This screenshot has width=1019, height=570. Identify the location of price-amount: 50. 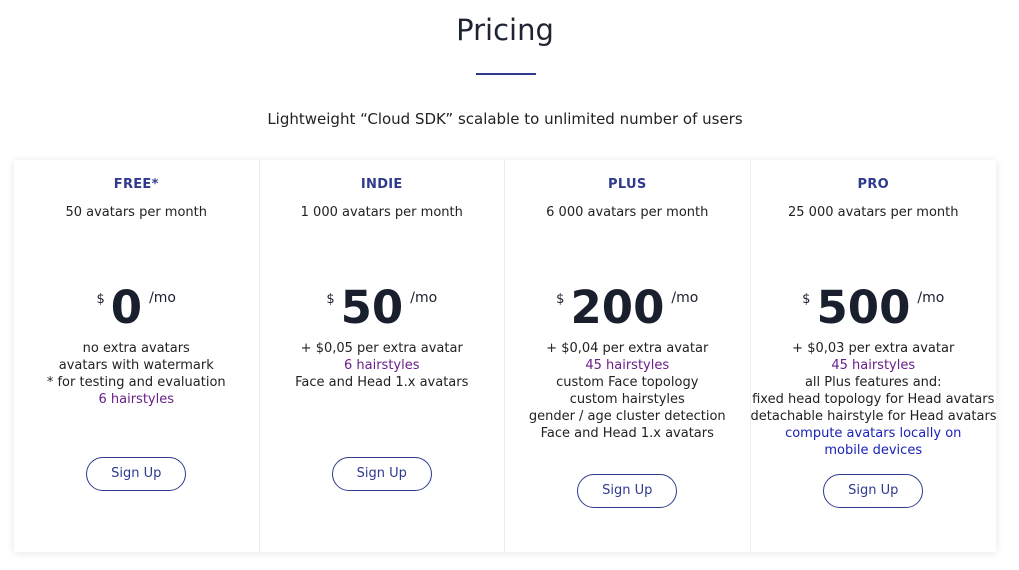
(372, 307).